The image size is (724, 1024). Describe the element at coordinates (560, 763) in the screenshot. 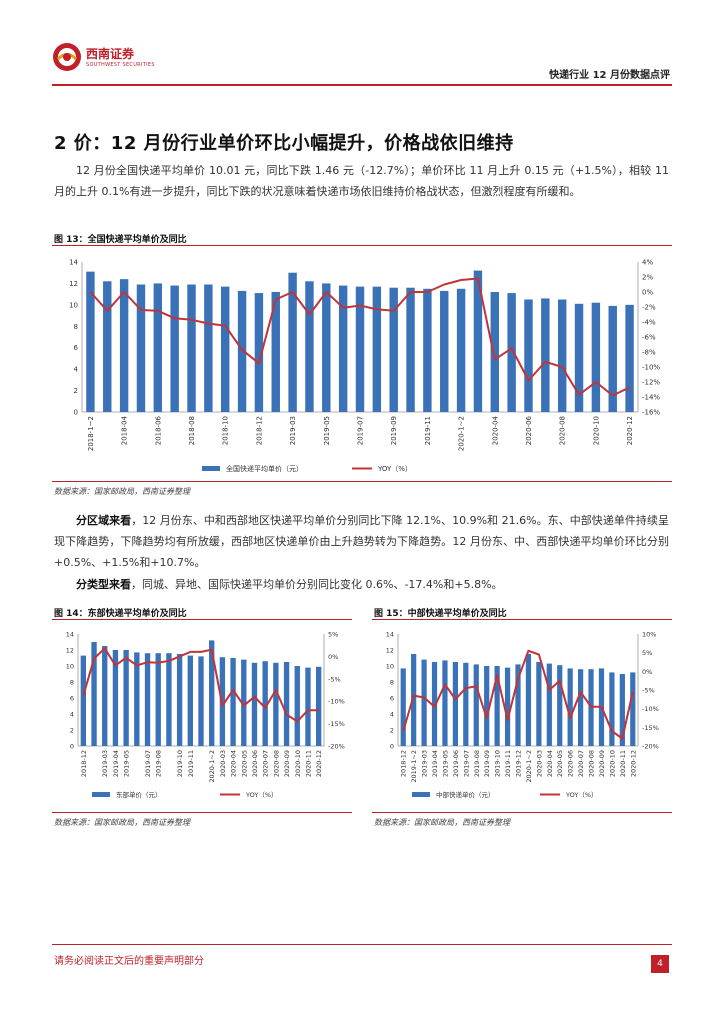

I see `x-tick-label: 2020-05` at that location.